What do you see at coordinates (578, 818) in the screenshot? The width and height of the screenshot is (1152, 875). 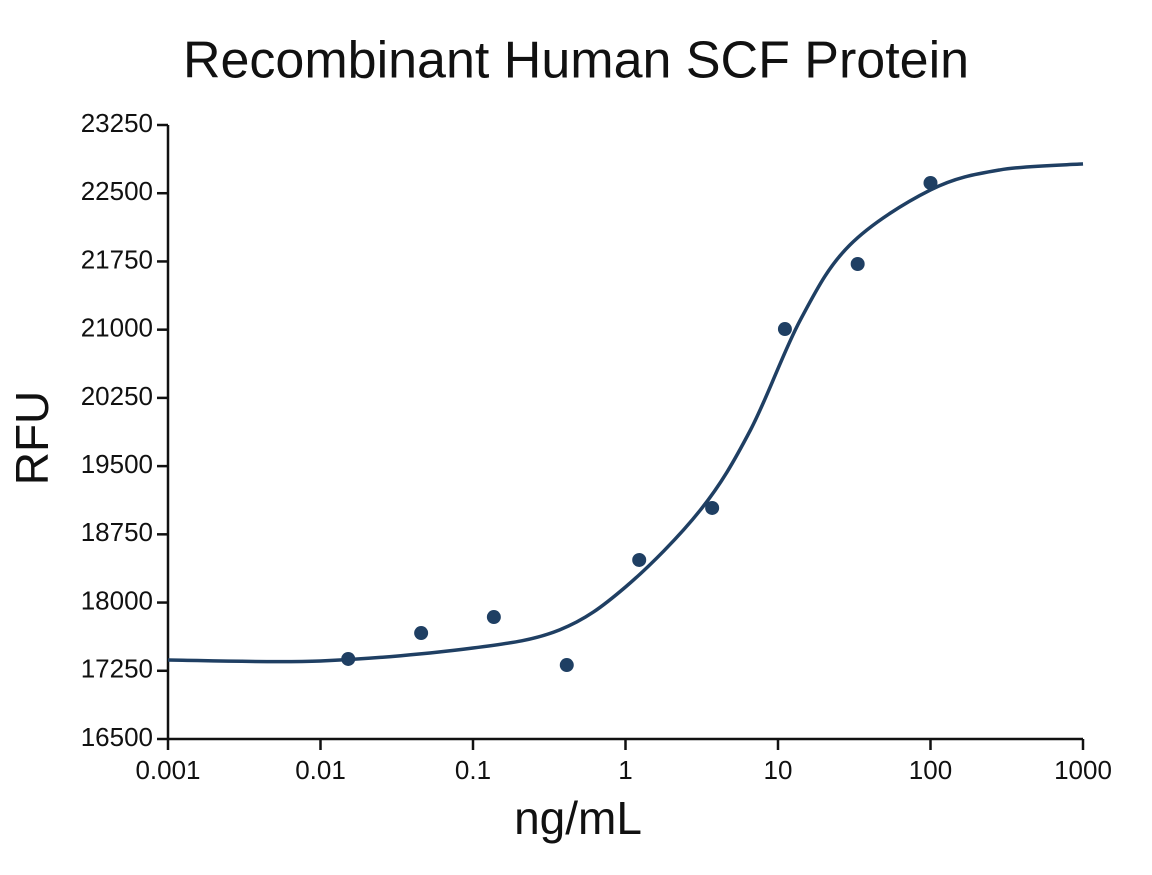 I see `x-axis-title: ng/mL` at bounding box center [578, 818].